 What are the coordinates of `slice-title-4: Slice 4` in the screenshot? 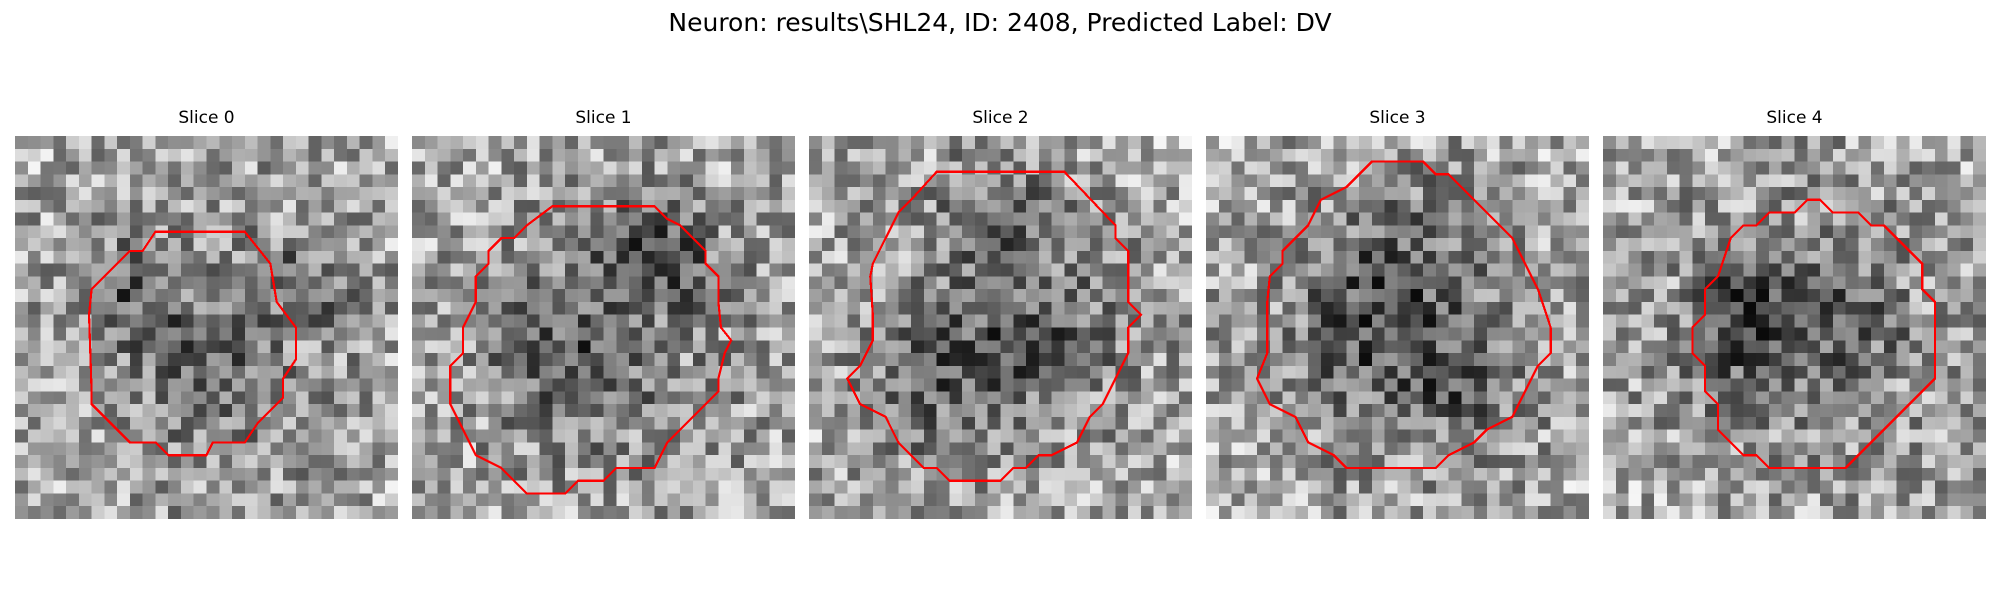 It's located at (1794, 118).